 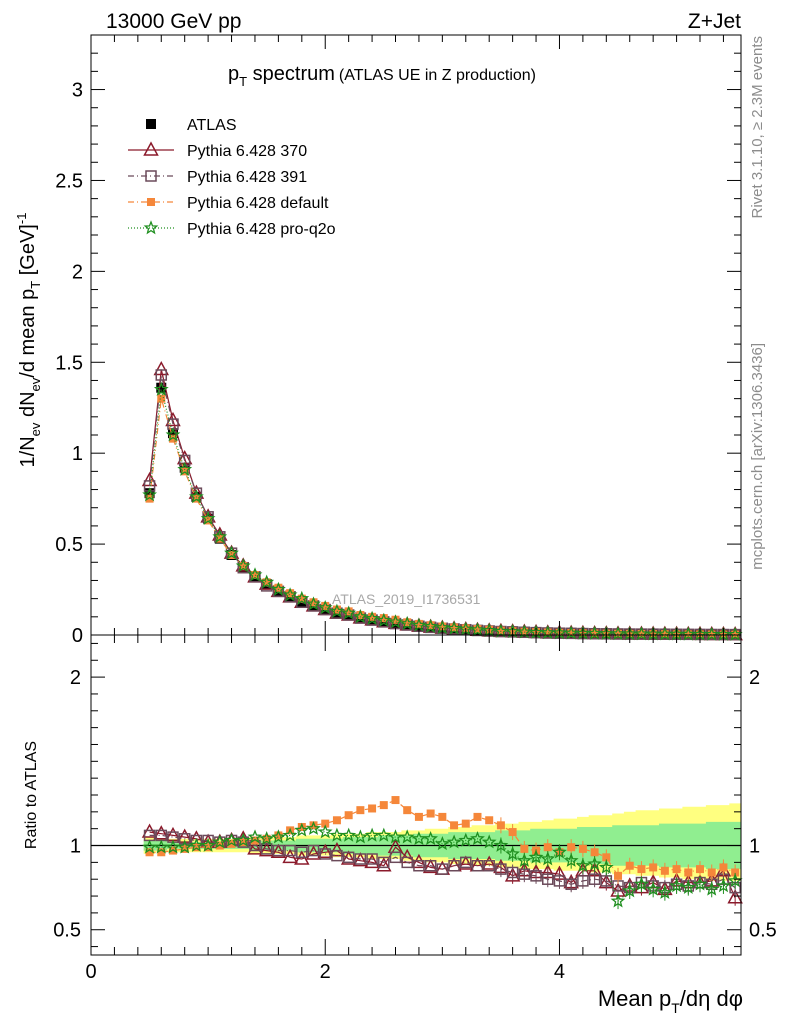 I want to click on upper-y-tick-label: 1, so click(x=77, y=454).